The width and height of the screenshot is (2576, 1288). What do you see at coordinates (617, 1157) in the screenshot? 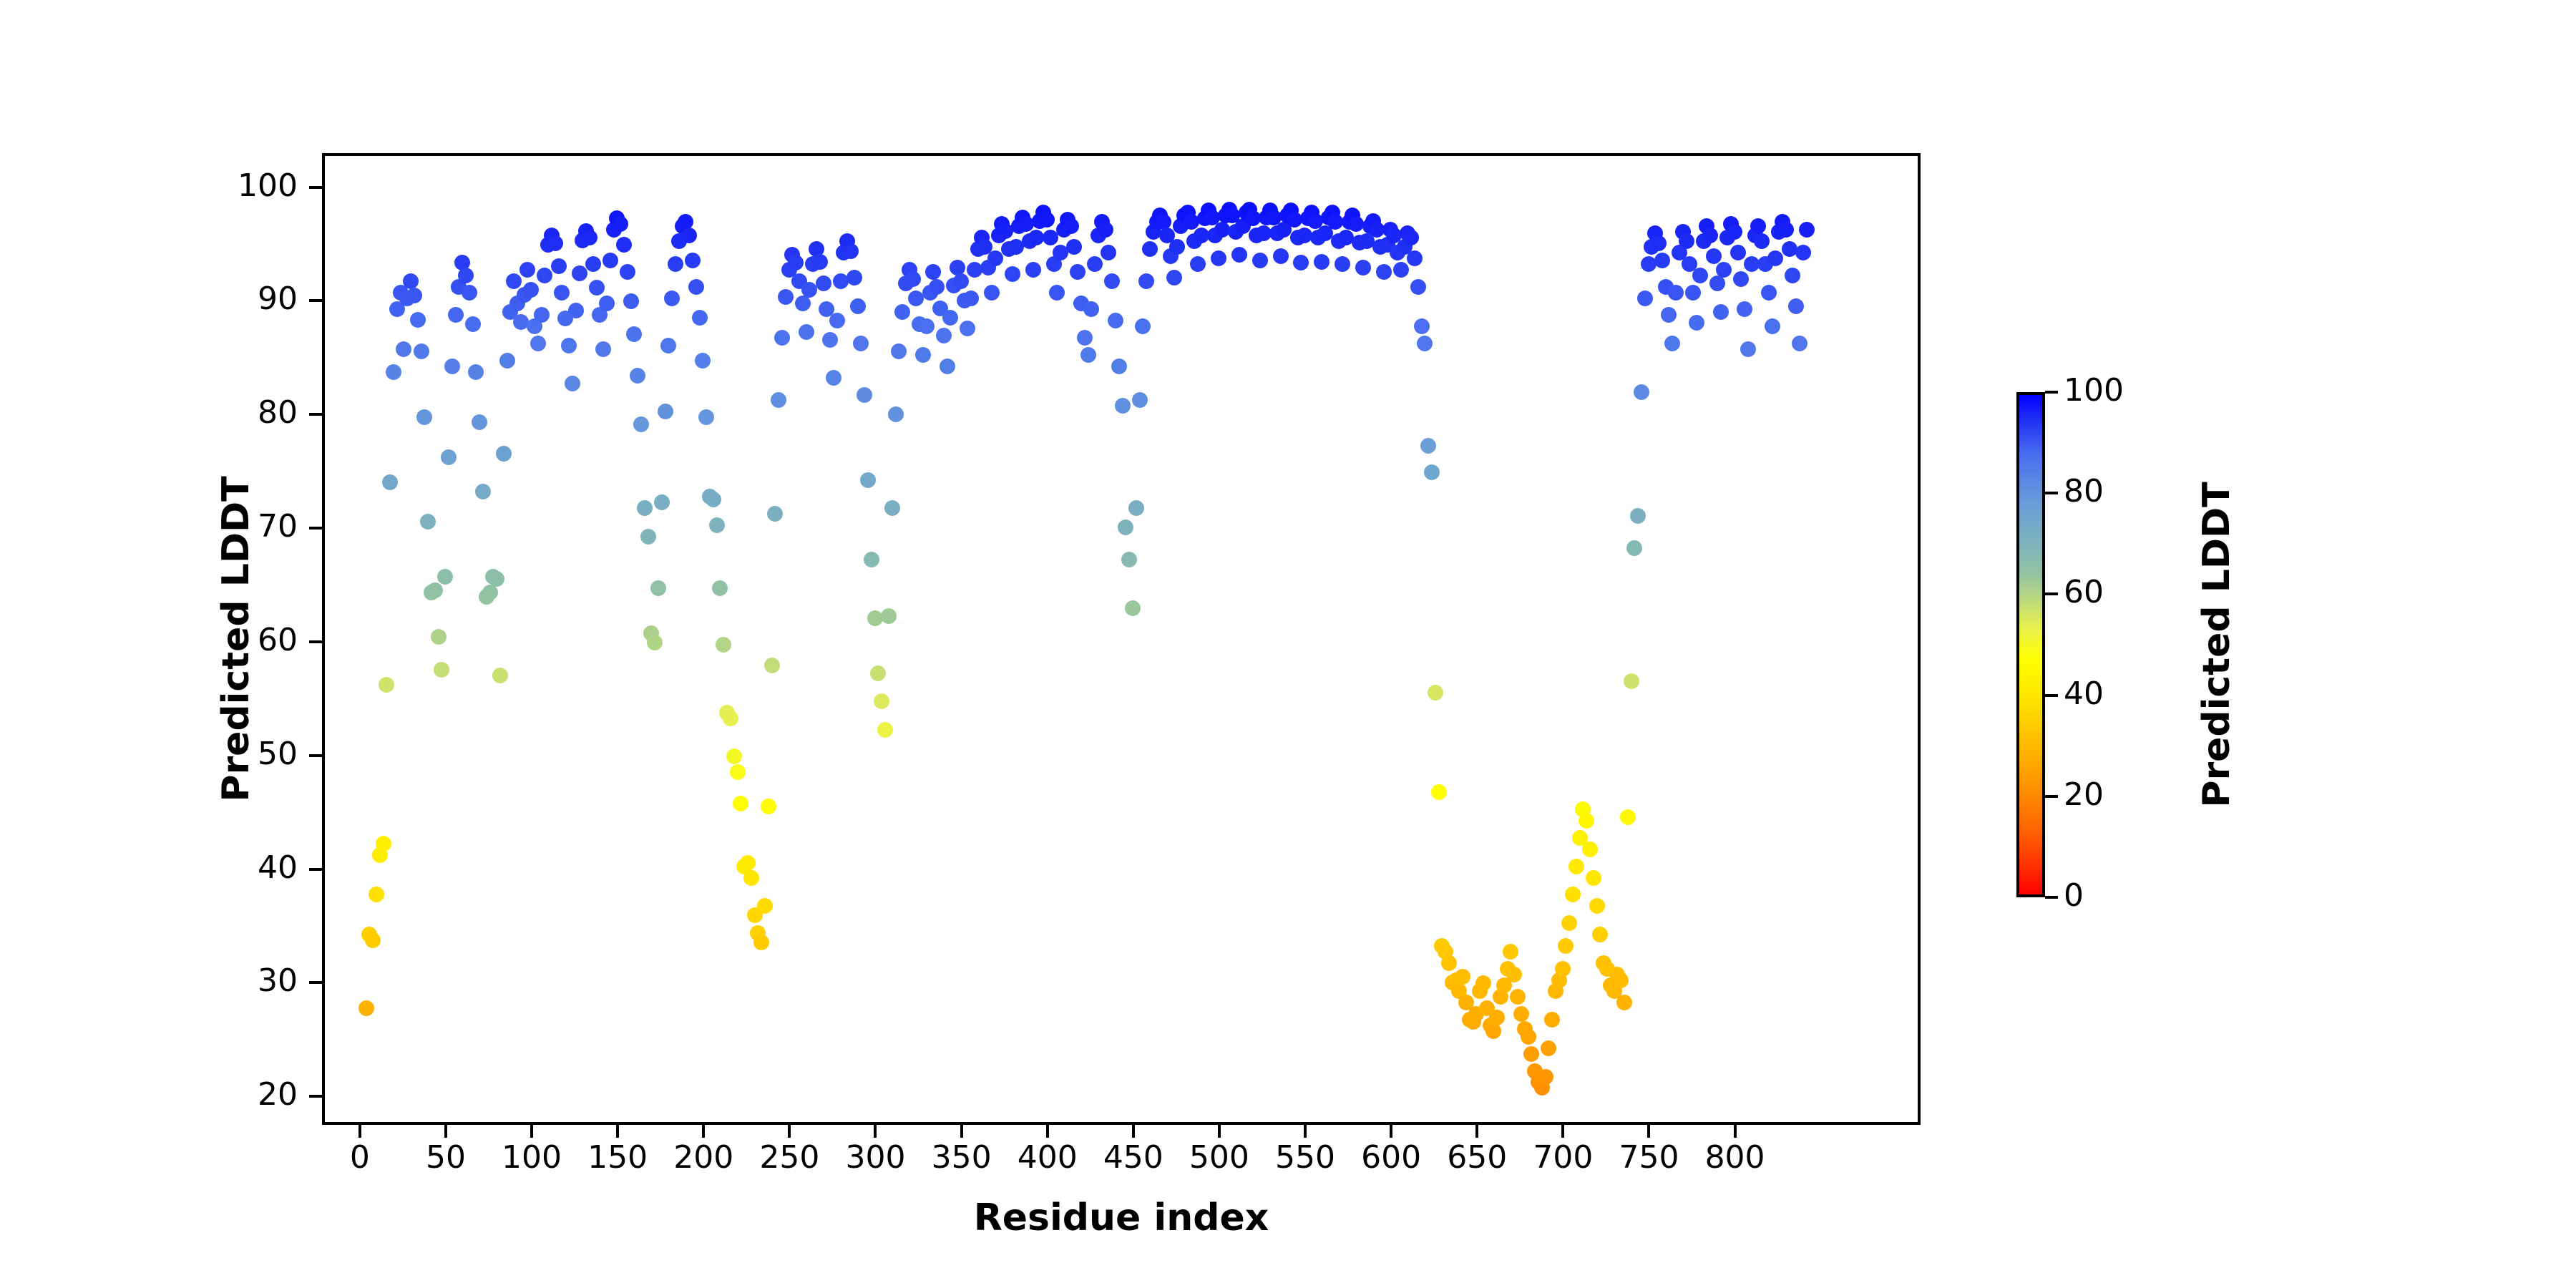
I see `x-tick-label: 150` at bounding box center [617, 1157].